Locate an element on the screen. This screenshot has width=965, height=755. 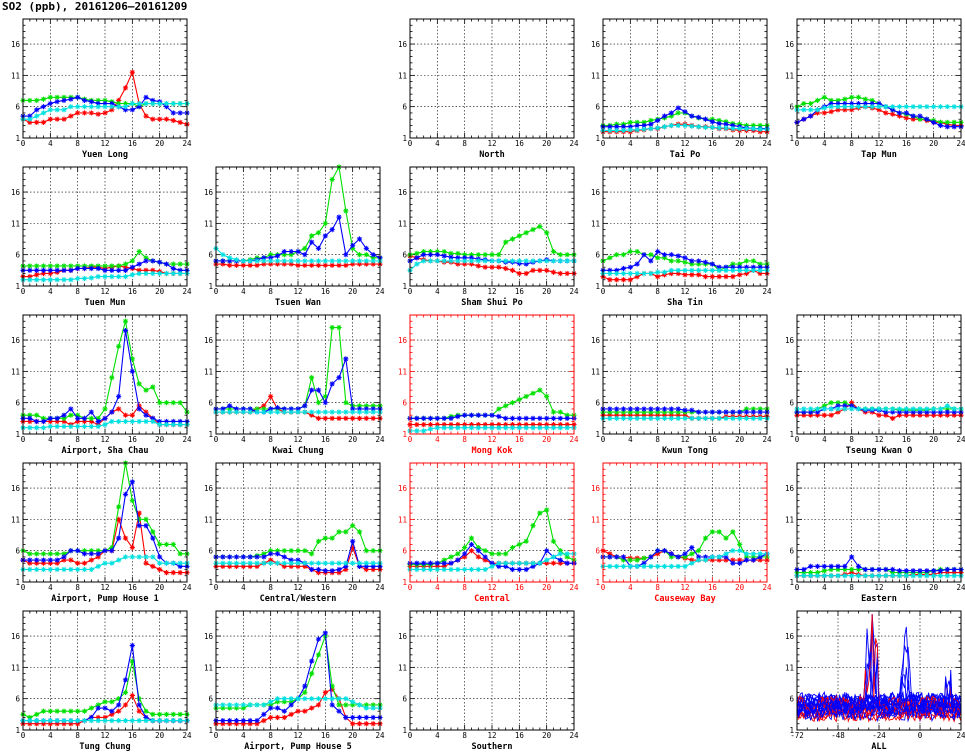
x-tick-label: 20 is located at coordinates (353, 439).